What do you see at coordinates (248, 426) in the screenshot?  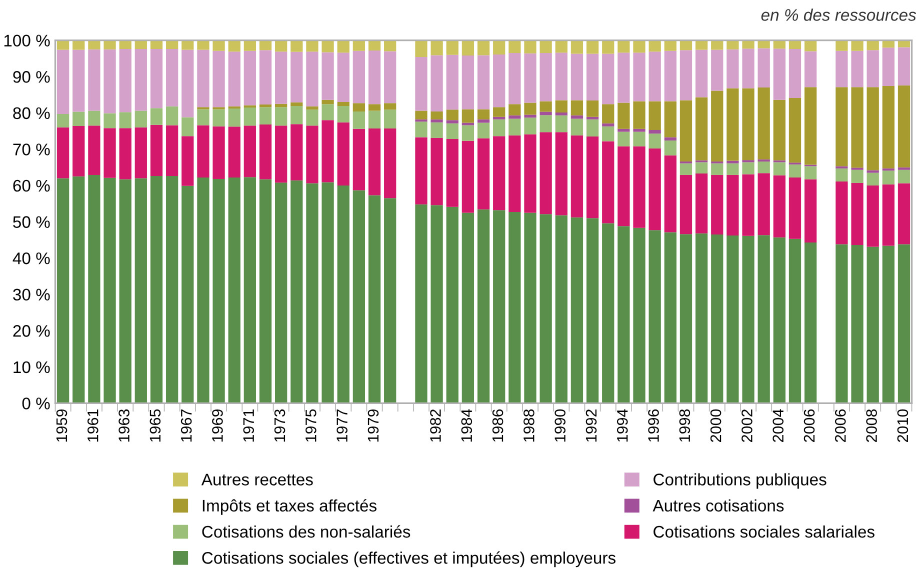 I see `x-tick-label: 1971` at bounding box center [248, 426].